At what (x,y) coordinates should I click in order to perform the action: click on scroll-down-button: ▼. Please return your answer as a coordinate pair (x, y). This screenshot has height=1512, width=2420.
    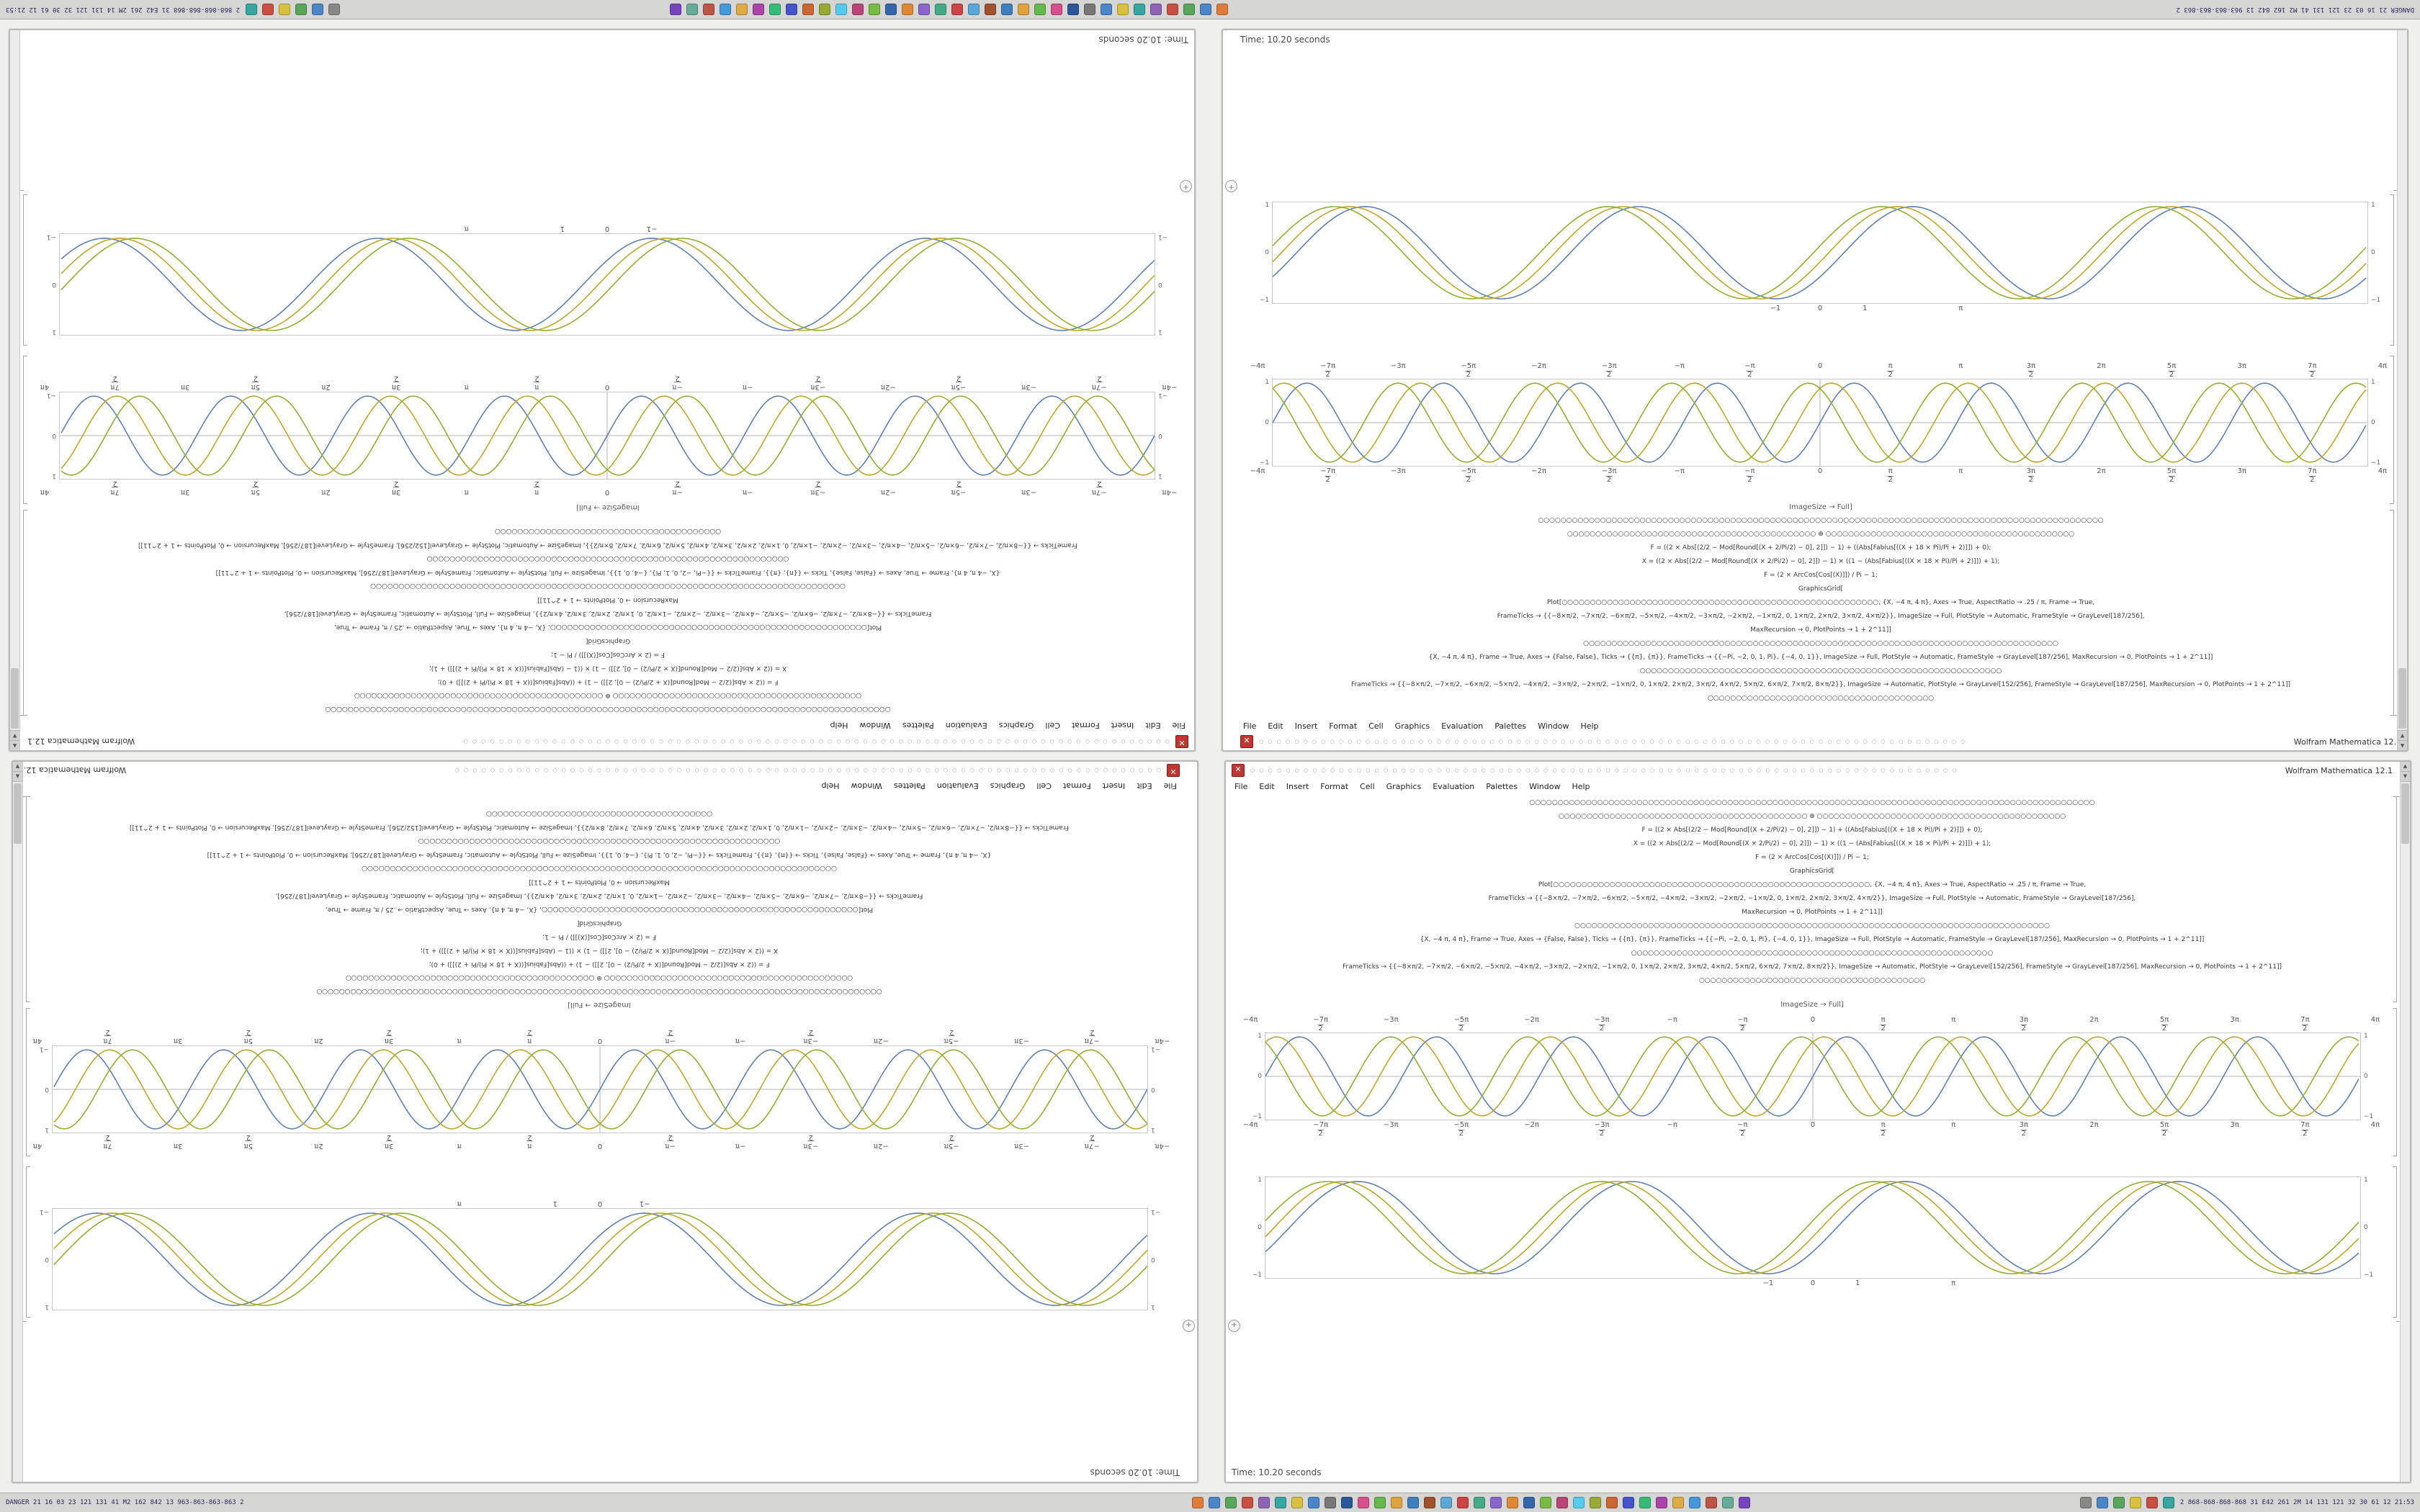
    Looking at the image, I should click on (2405, 777).